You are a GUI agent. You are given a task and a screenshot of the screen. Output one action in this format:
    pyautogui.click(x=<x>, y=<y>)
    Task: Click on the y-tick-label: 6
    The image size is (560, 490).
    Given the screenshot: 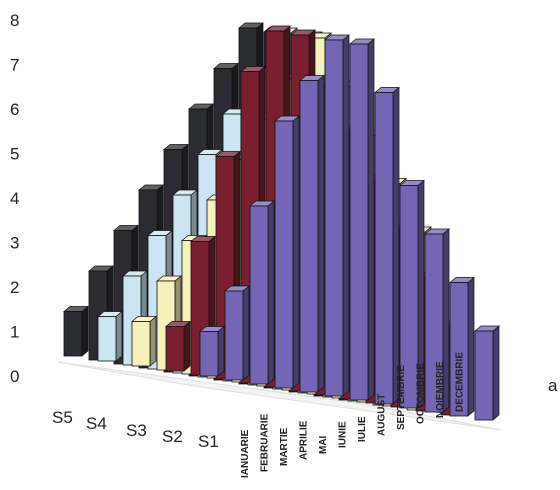 What is the action you would take?
    pyautogui.click(x=14, y=109)
    